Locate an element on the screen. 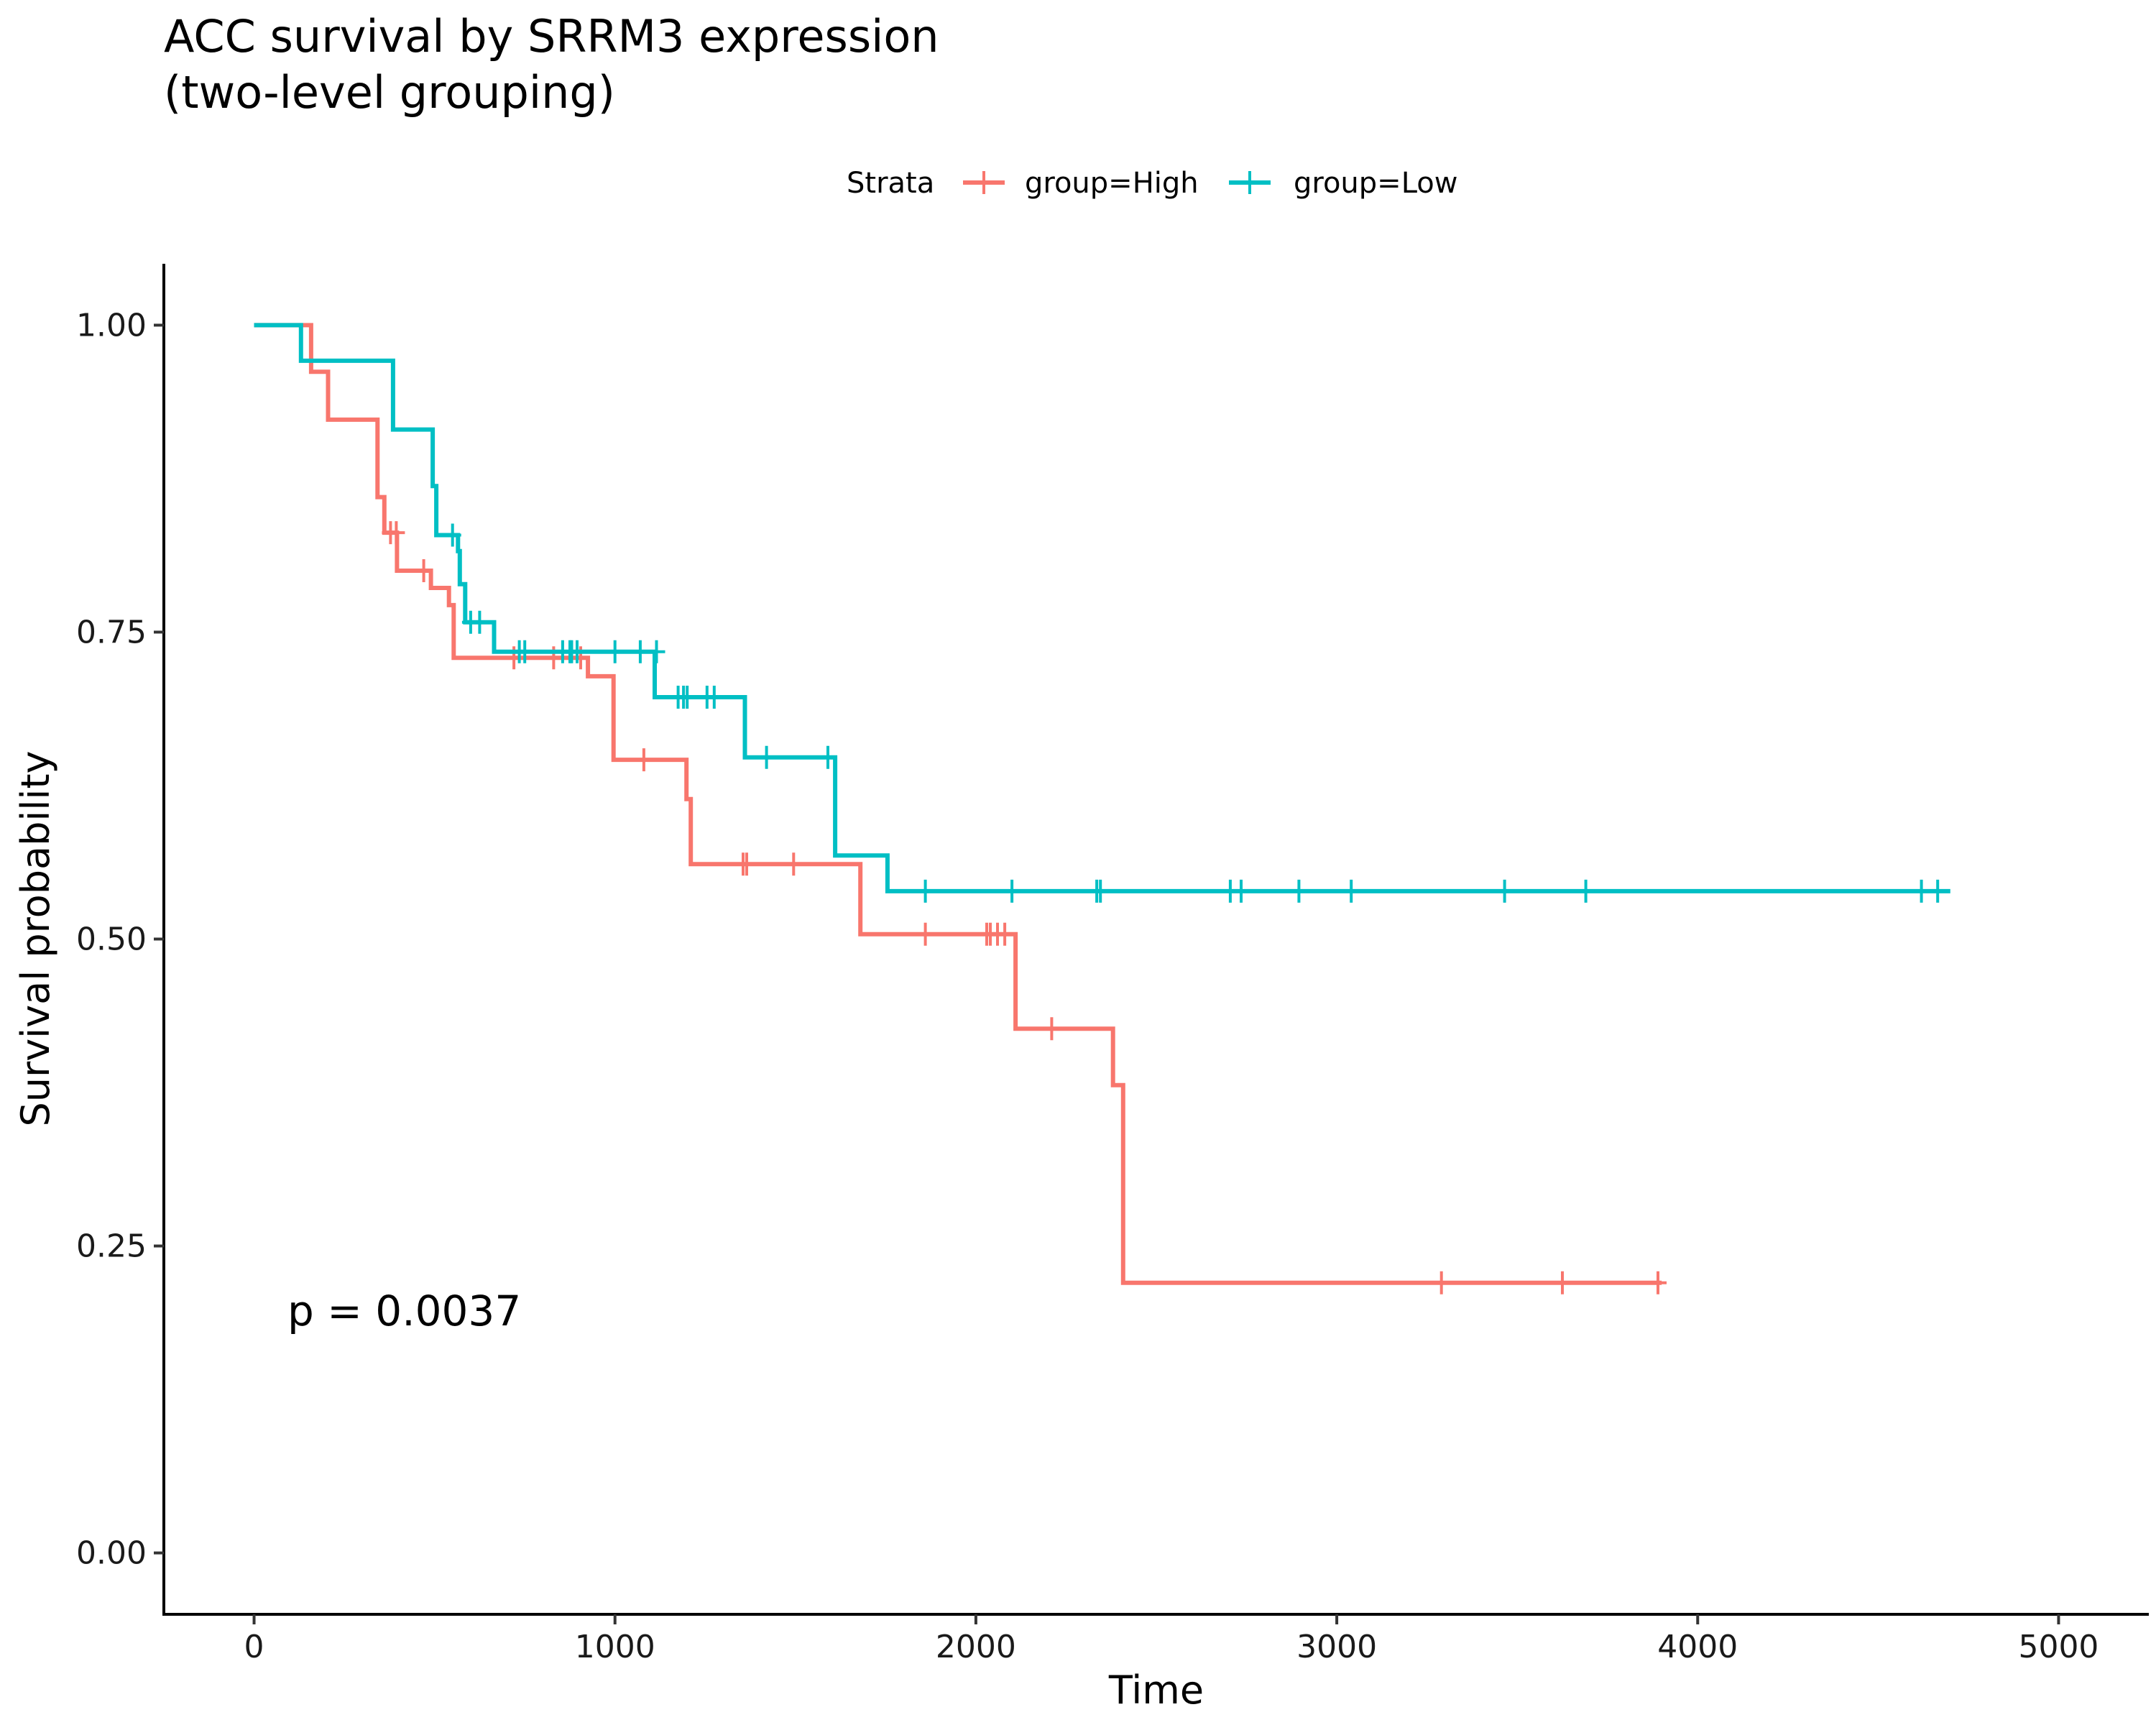 The image size is (2156, 1725). x-axis-title: Time is located at coordinates (1156, 1690).